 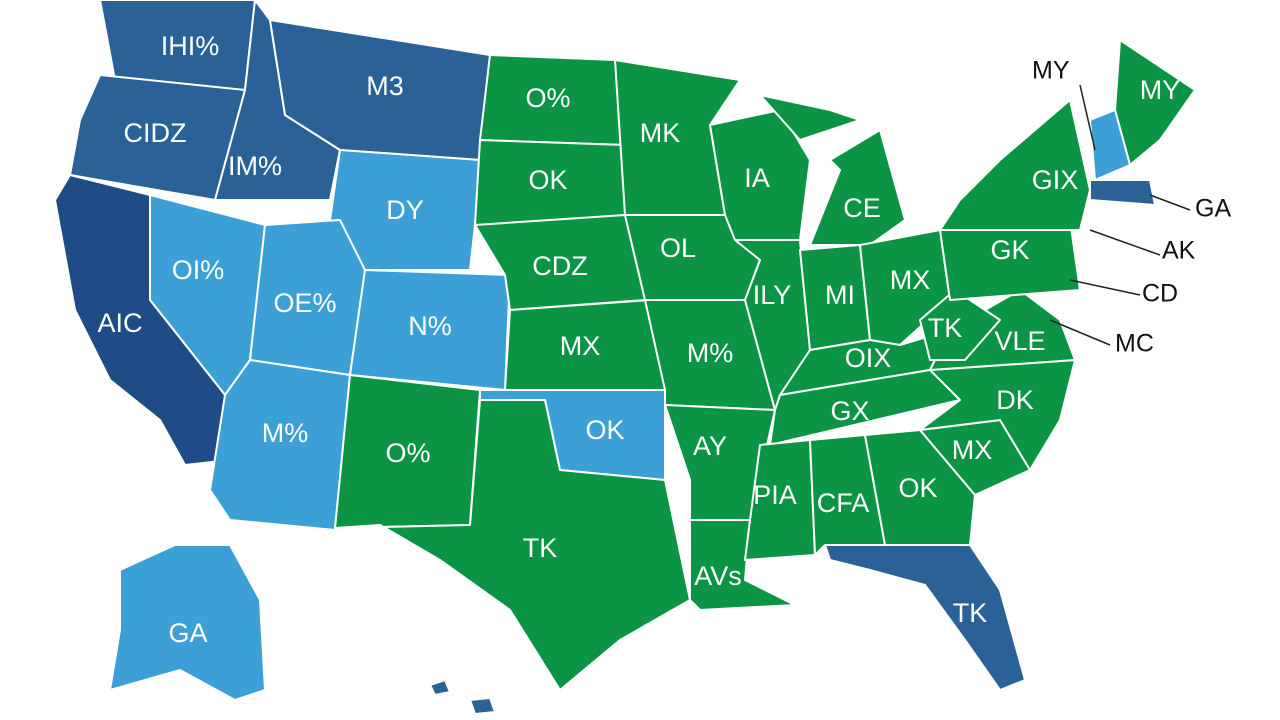 What do you see at coordinates (560, 266) in the screenshot?
I see `state-label: CDZ` at bounding box center [560, 266].